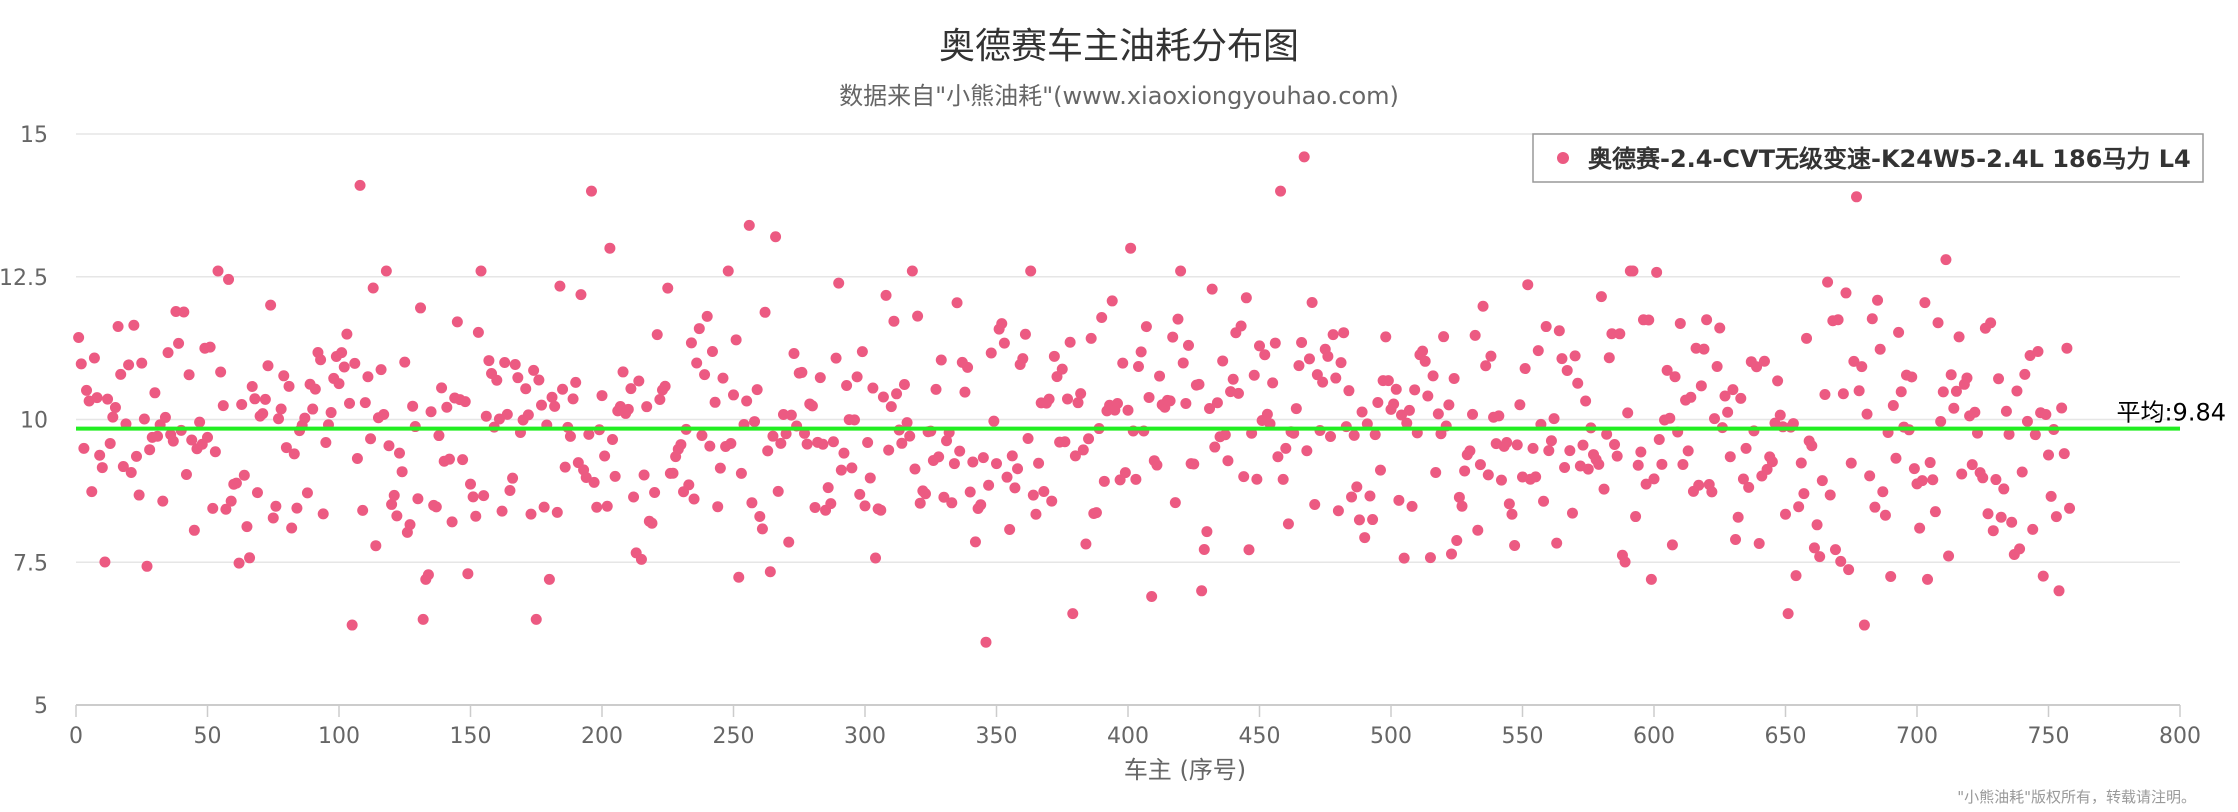 The height and width of the screenshot is (812, 2238). I want to click on x-tick-label: 50, so click(208, 736).